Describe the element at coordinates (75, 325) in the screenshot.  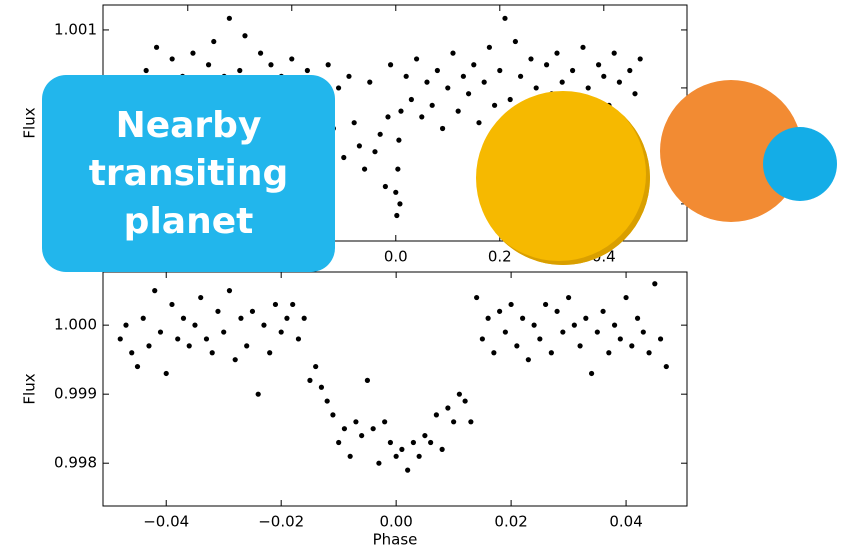
I see `y-tick-label: 1.000` at that location.